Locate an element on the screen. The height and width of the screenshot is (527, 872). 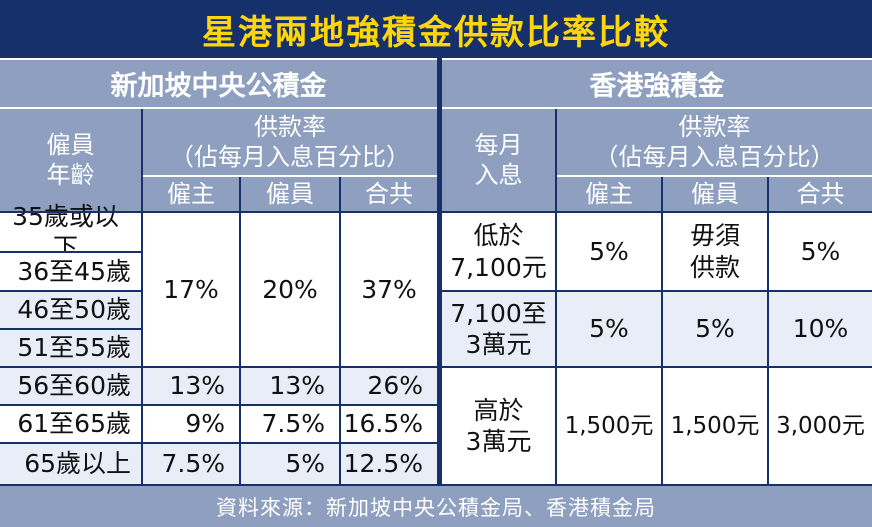
hongkong-heading: 香港強積金 is located at coordinates (657, 83).